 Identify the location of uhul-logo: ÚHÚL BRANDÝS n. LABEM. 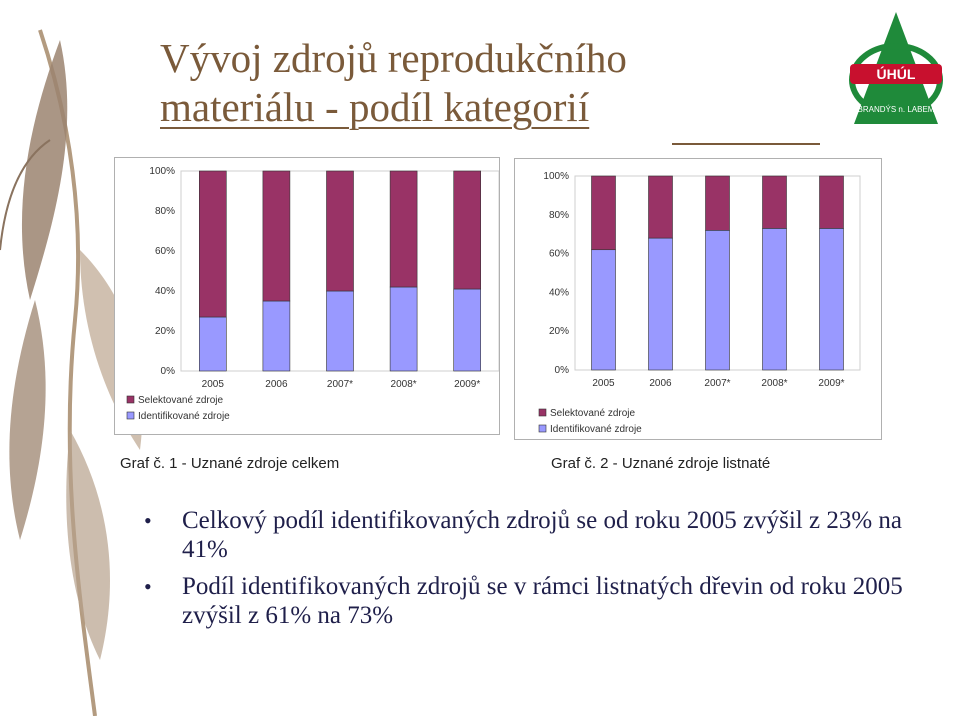
(896, 68).